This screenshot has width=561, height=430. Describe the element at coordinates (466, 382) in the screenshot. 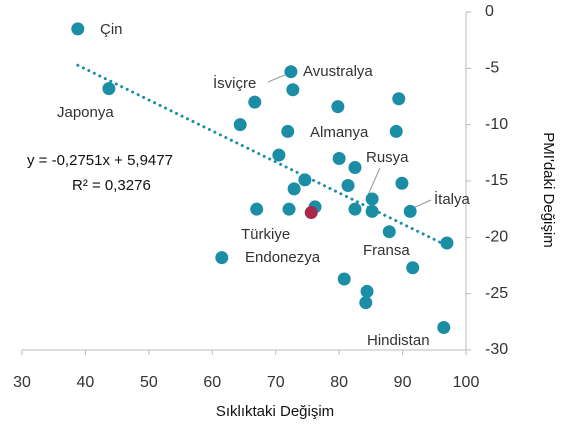

I see `x-tick-label: 100` at that location.